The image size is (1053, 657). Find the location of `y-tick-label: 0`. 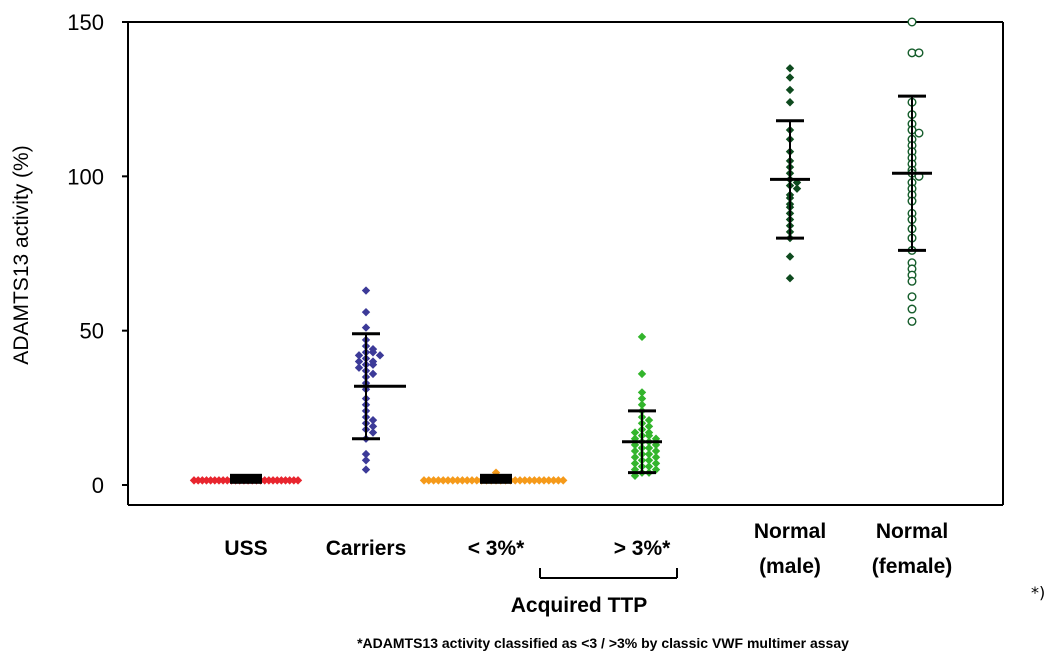

y-tick-label: 0 is located at coordinates (98, 485).